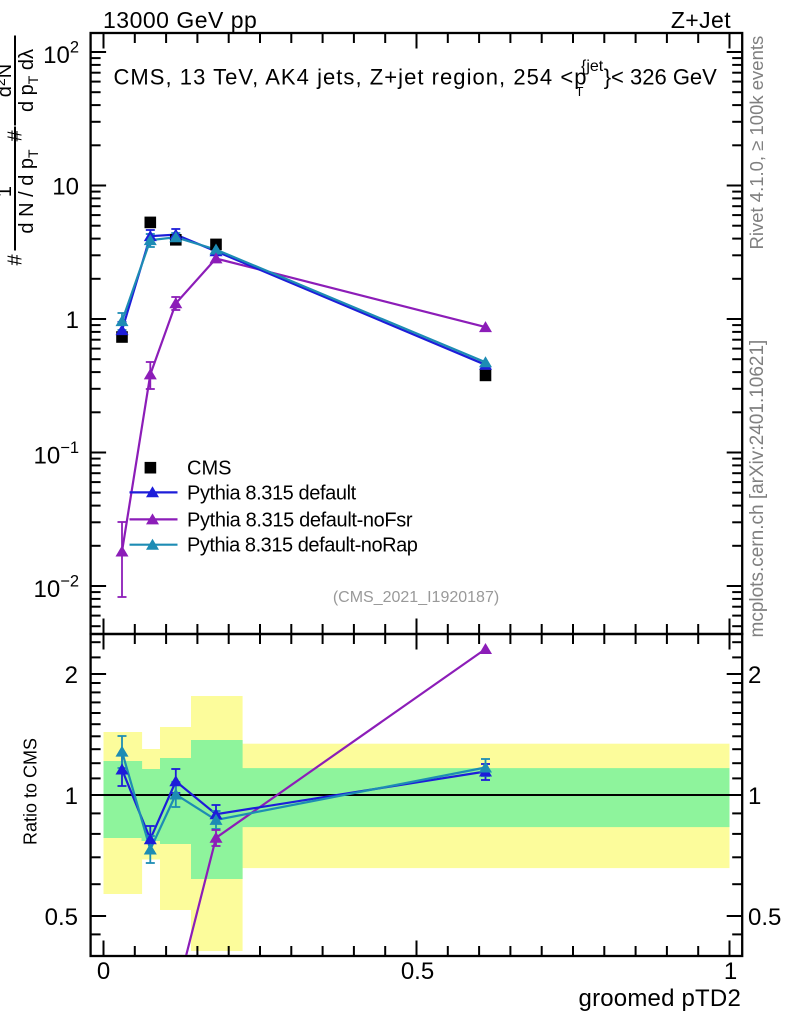 This screenshot has height=1024, width=786. I want to click on svg-text: Pythia 8.315 default-noRap, so click(302, 546).